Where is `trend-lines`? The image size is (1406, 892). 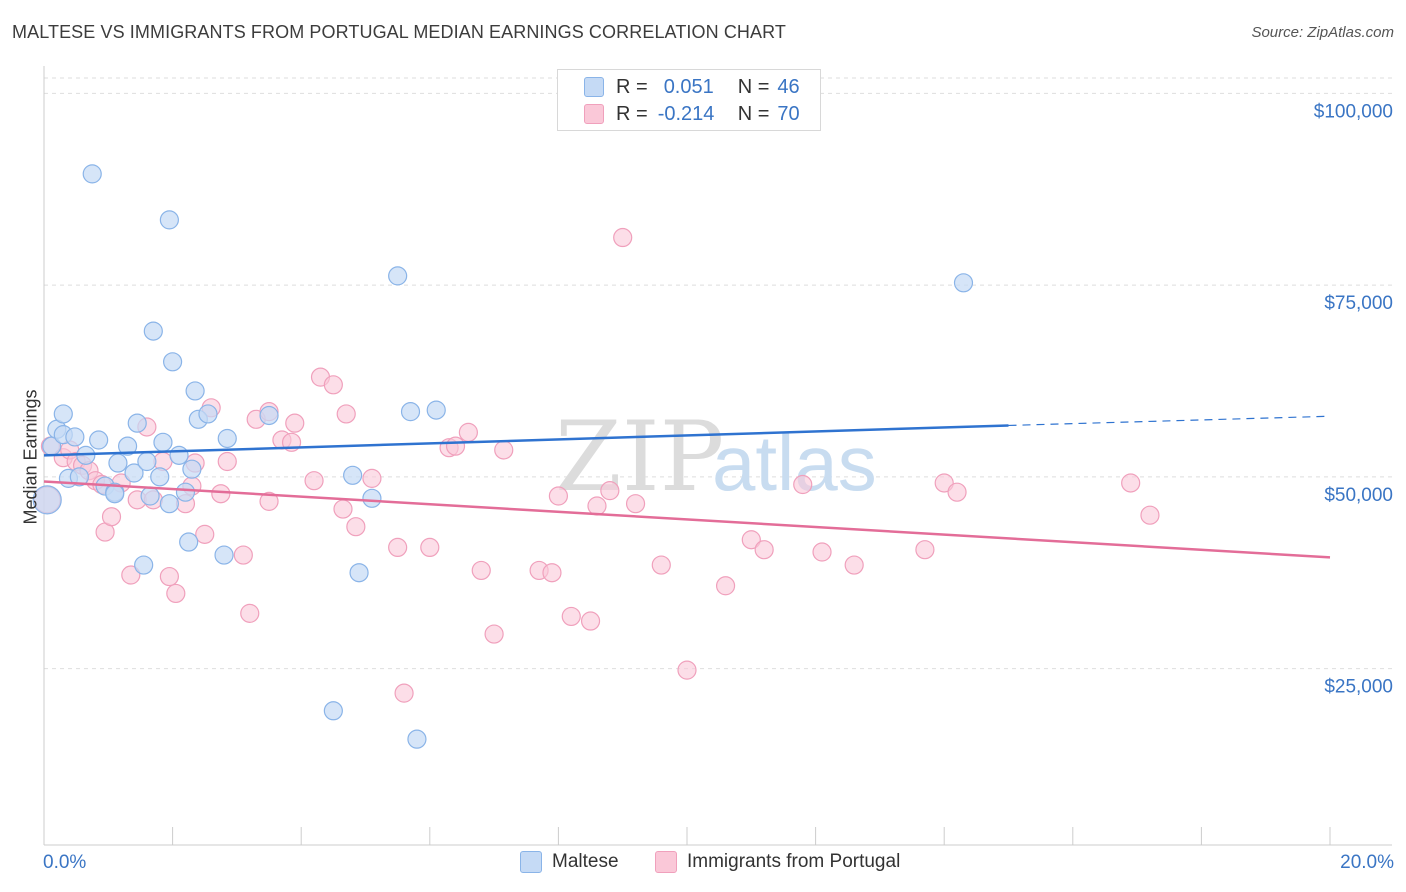 trend-lines is located at coordinates (687, 487).